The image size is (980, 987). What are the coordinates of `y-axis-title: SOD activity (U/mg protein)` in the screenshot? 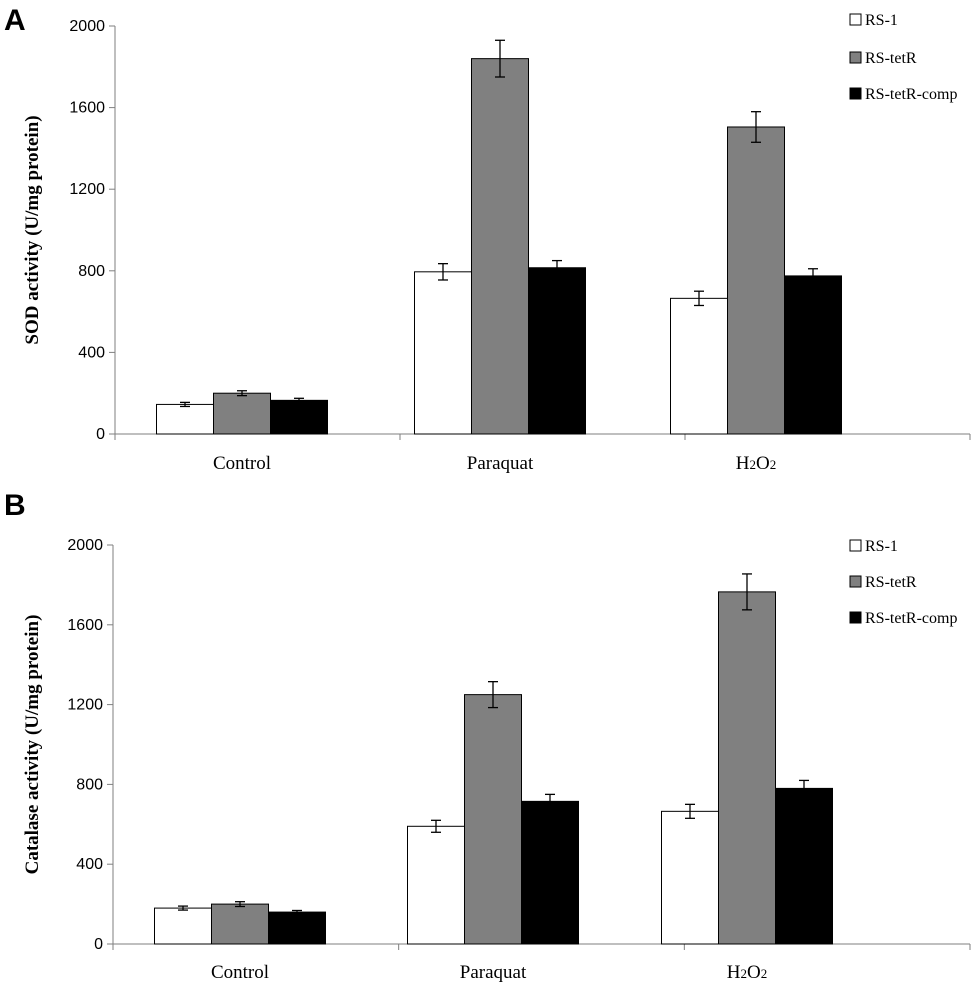 It's located at (32, 229).